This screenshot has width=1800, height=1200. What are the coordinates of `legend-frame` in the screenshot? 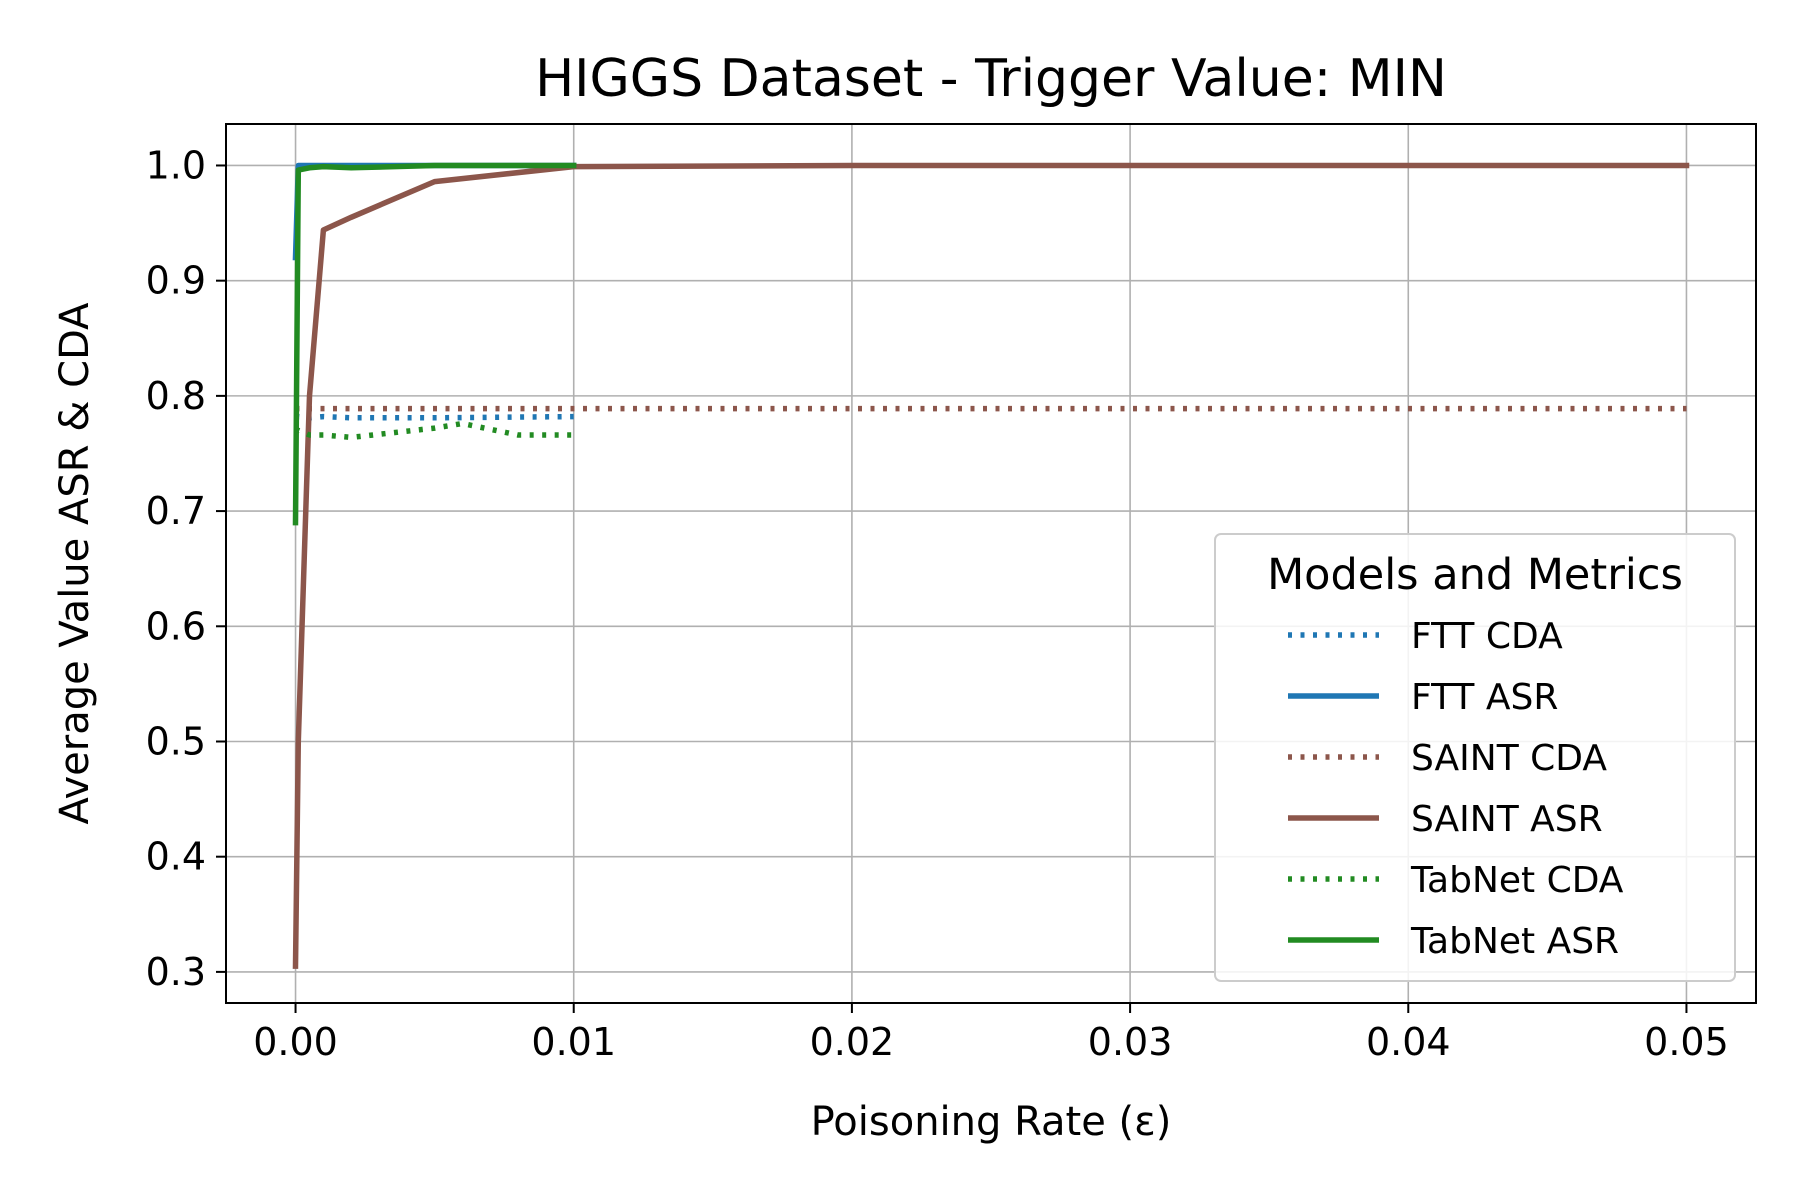 It's located at (1475, 757).